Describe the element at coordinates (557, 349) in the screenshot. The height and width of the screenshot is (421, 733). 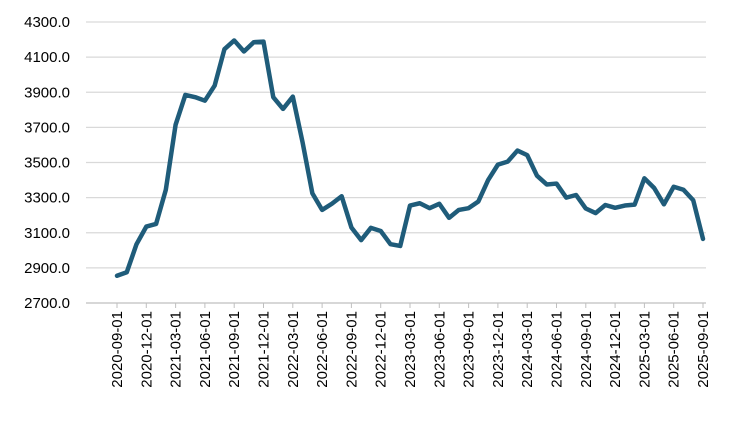
I see `x-tick-label: 2024-06-01` at that location.